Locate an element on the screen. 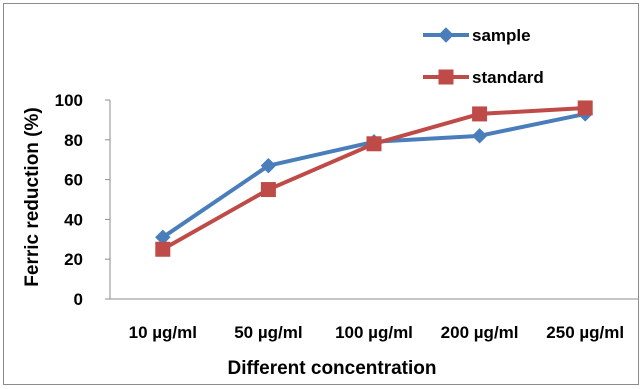  y-tick-label: 40 is located at coordinates (73, 219).